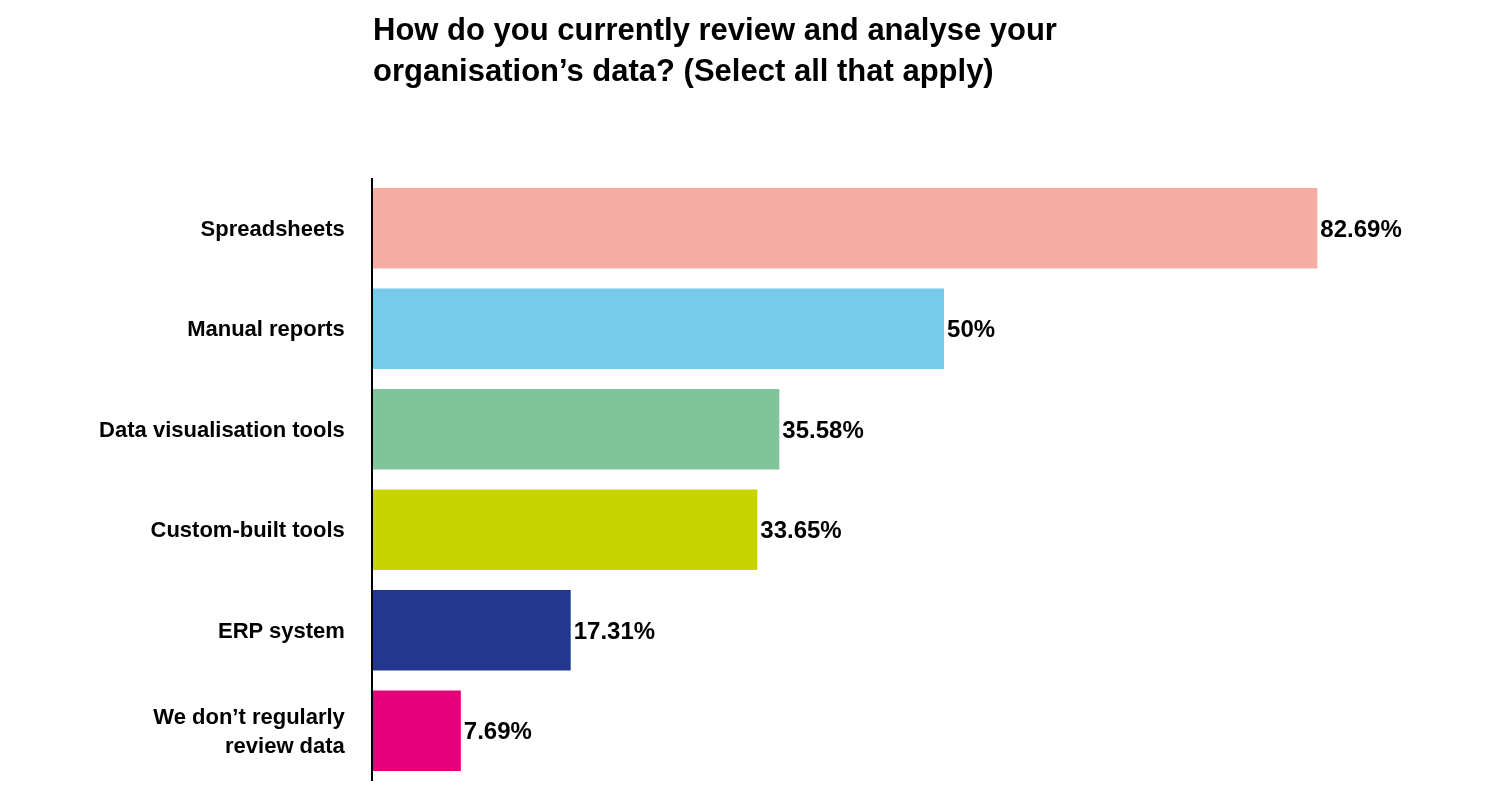 The image size is (1499, 809). Describe the element at coordinates (801, 530) in the screenshot. I see `data-label: 33.65%` at that location.